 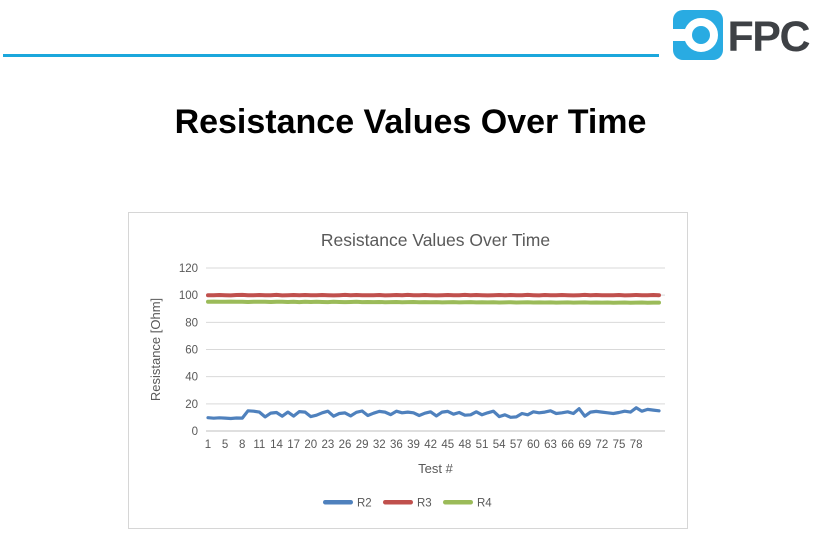 What do you see at coordinates (225, 445) in the screenshot?
I see `x-tick-label: 5` at bounding box center [225, 445].